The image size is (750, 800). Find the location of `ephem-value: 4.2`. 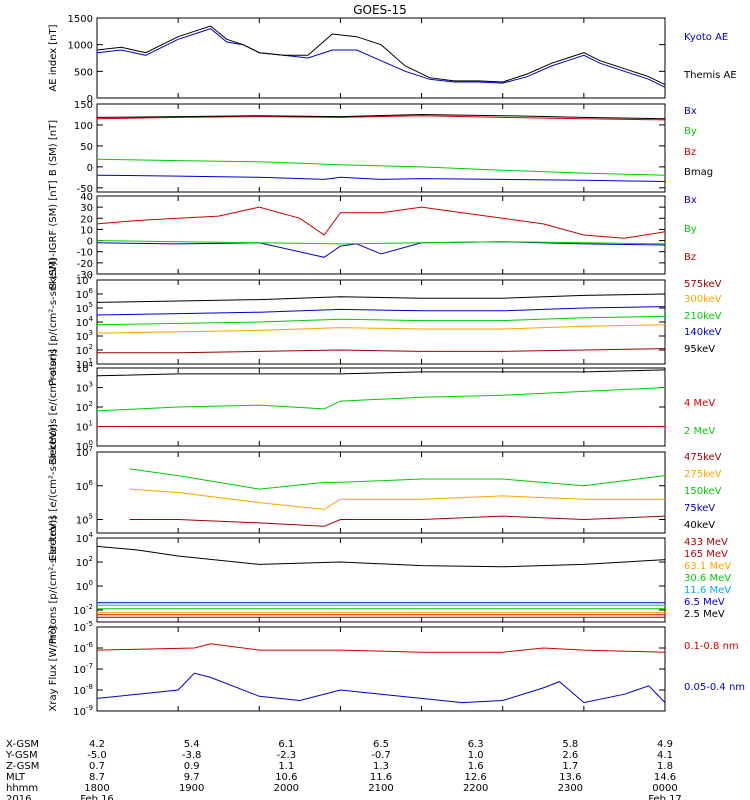

ephem-value: 4.2 is located at coordinates (97, 744).